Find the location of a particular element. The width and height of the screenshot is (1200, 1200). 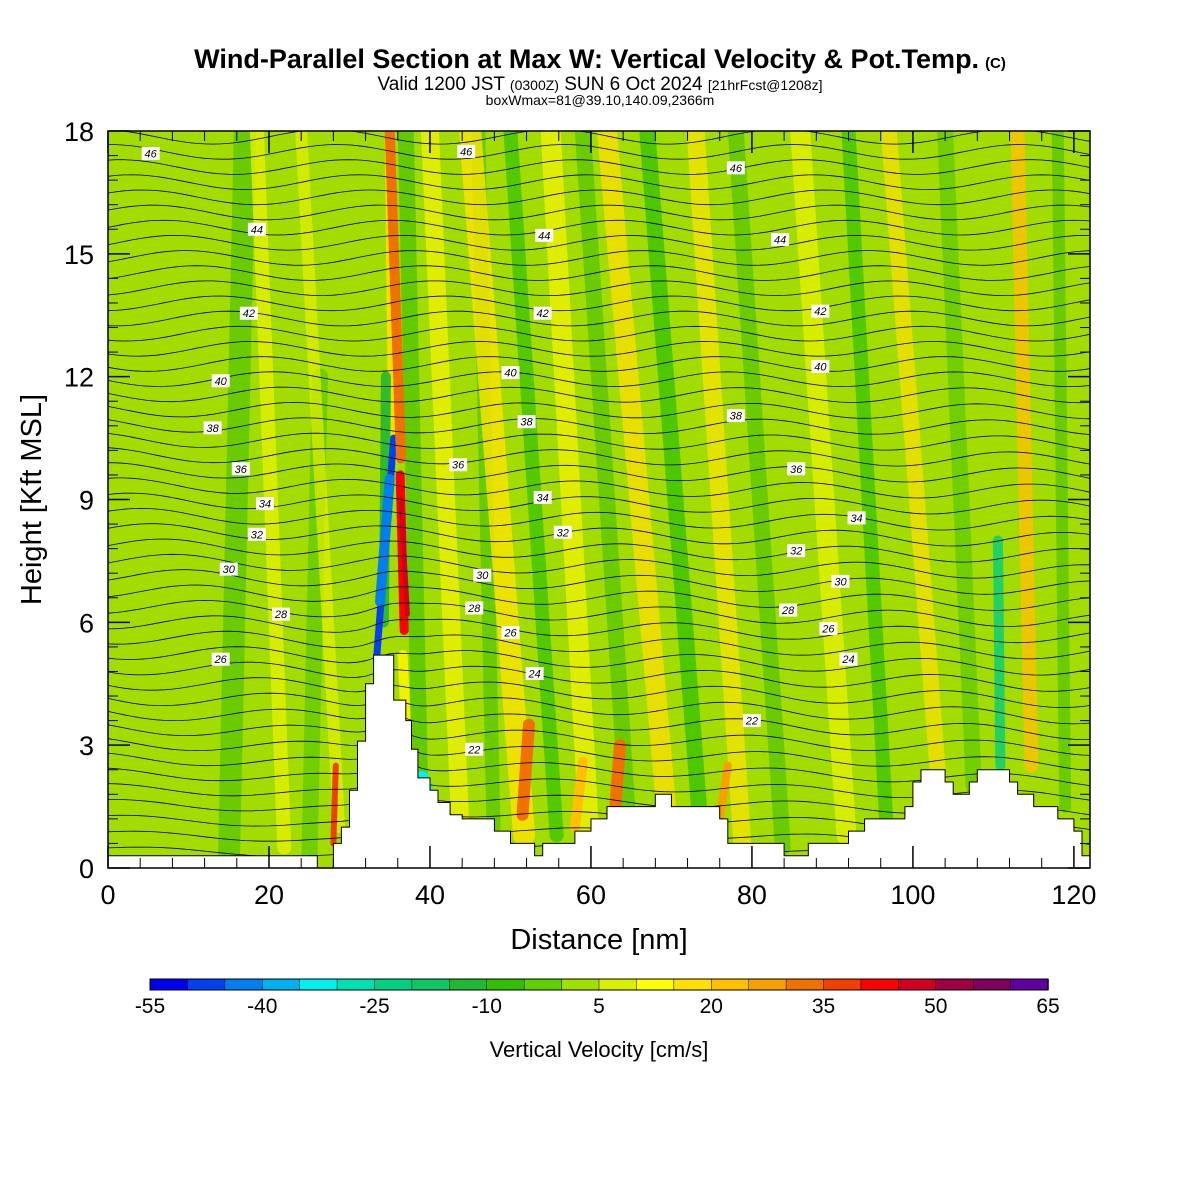

contour-label-text: 44 is located at coordinates (780, 241).